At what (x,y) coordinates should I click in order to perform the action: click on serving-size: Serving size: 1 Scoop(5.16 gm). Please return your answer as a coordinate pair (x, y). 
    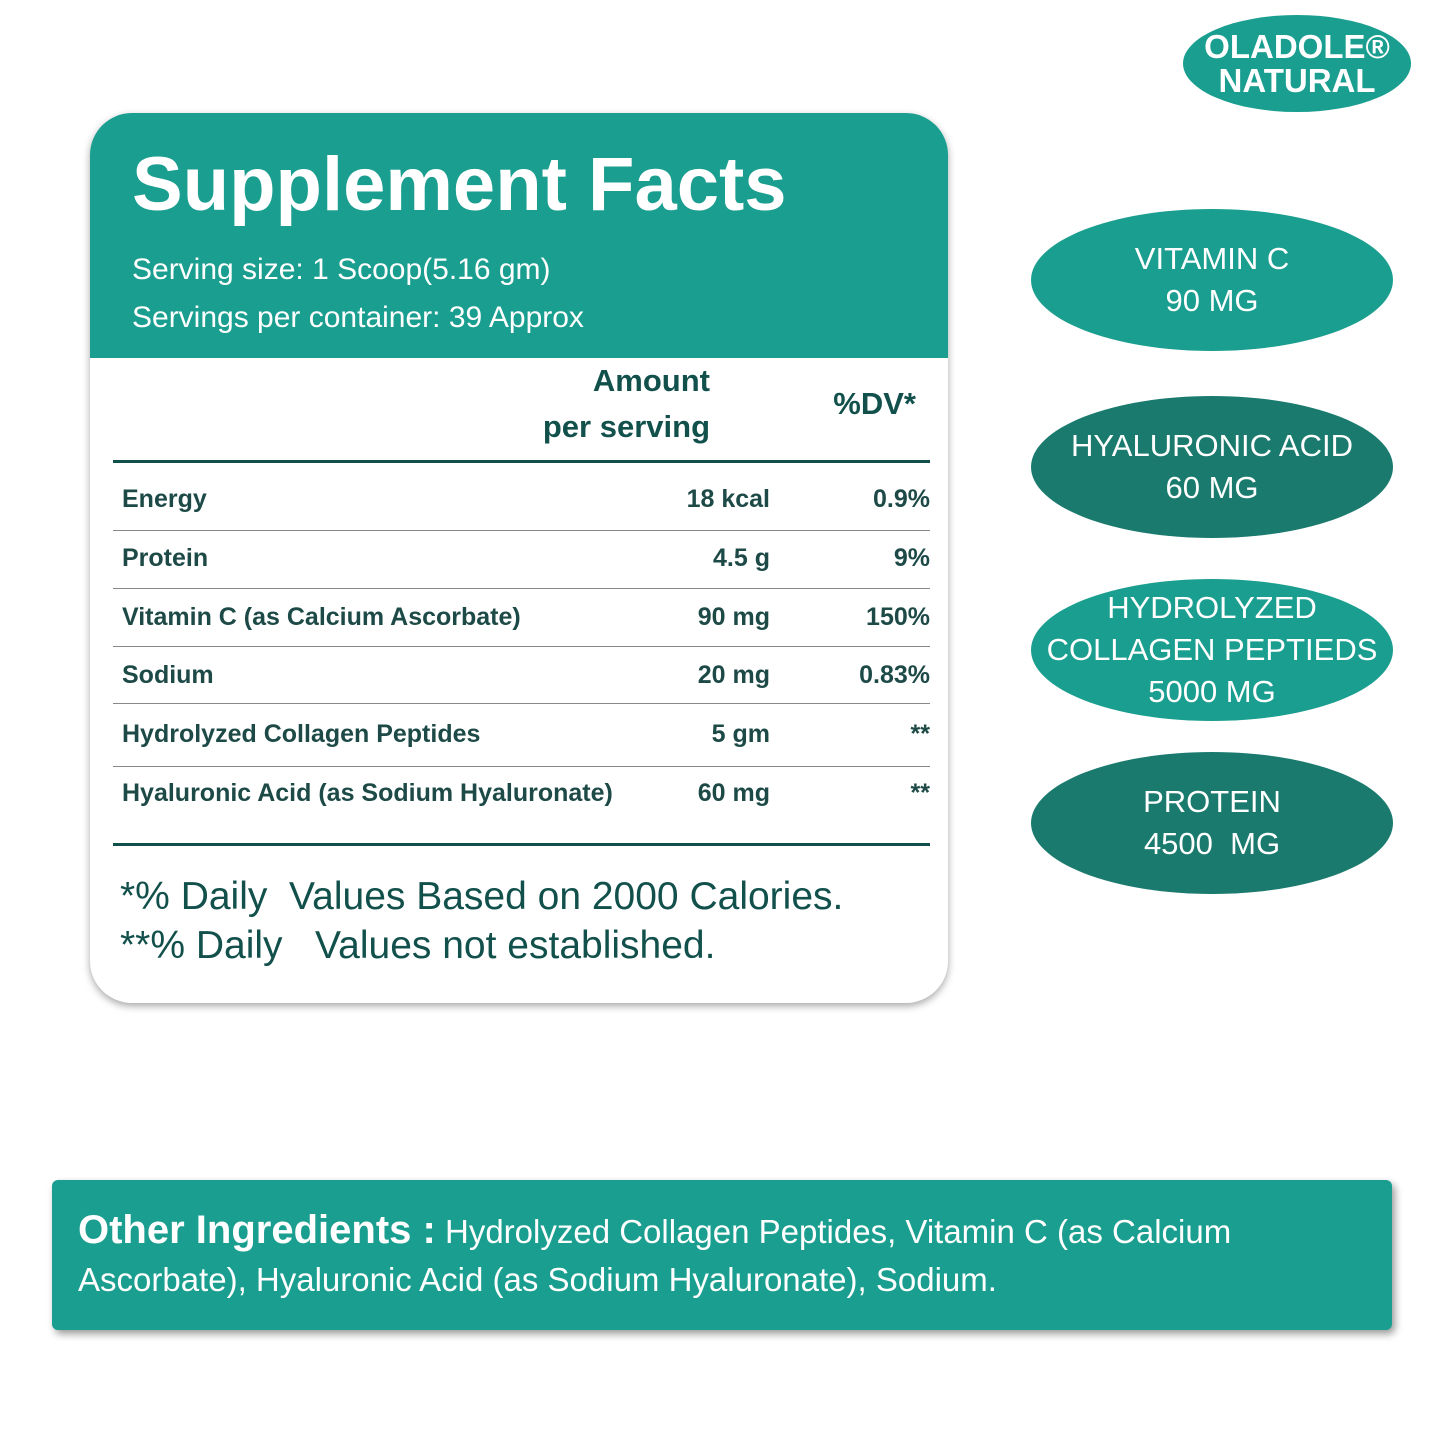
    Looking at the image, I should click on (341, 269).